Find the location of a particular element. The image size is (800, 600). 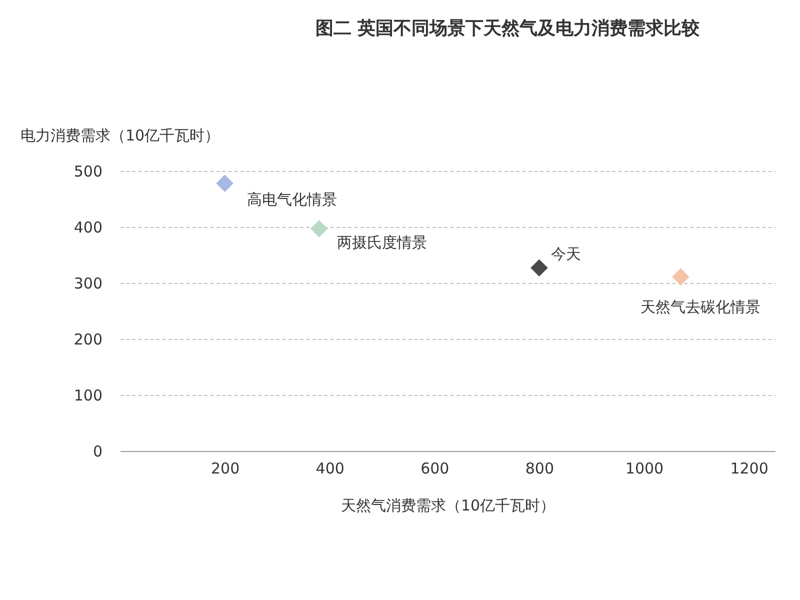

chart-title: 图二 英国不同场景下天然气及电力消费需求比较 is located at coordinates (508, 28).